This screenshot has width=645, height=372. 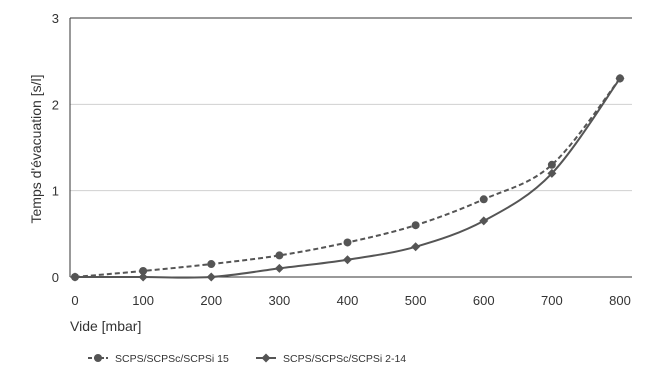 I want to click on y-axis-label: Temps d'évacuation [s/l], so click(x=36, y=149).